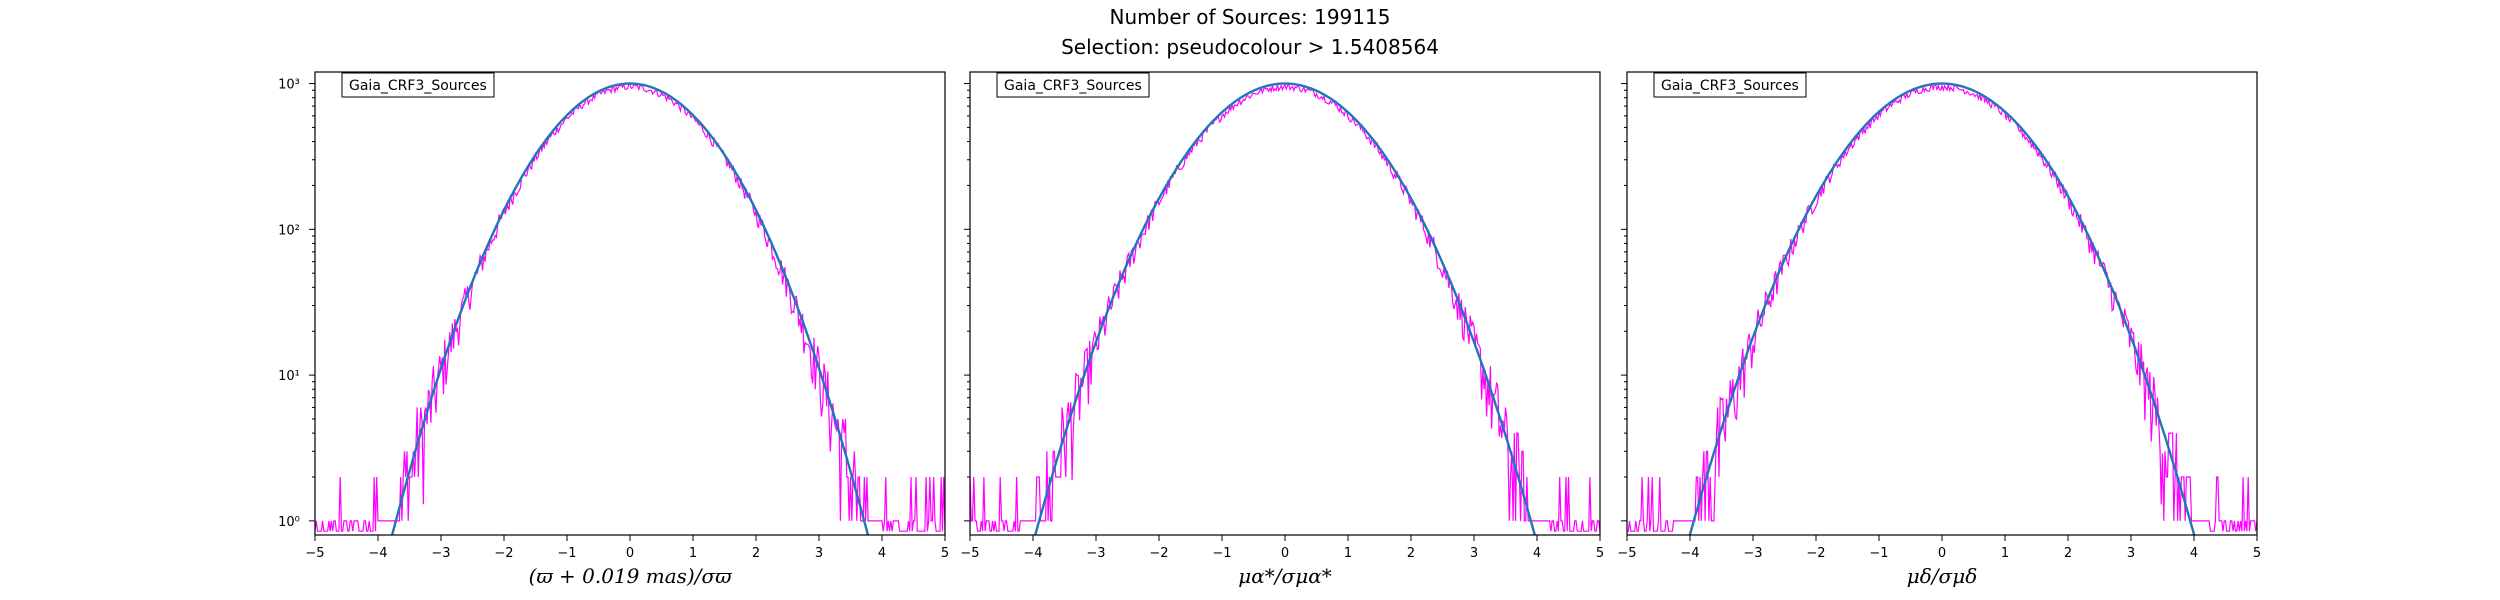 This screenshot has width=2500, height=600. I want to click on y-tick-label: 10³, so click(289, 85).